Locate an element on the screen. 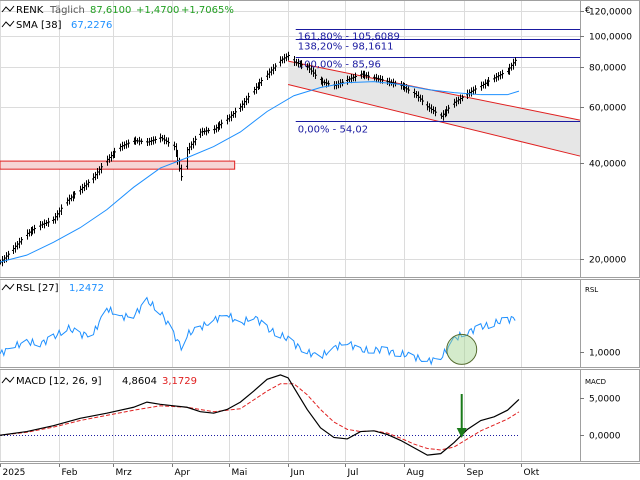 The height and width of the screenshot is (480, 640). rsl-y-tick-label: 1,0000 is located at coordinates (605, 354).